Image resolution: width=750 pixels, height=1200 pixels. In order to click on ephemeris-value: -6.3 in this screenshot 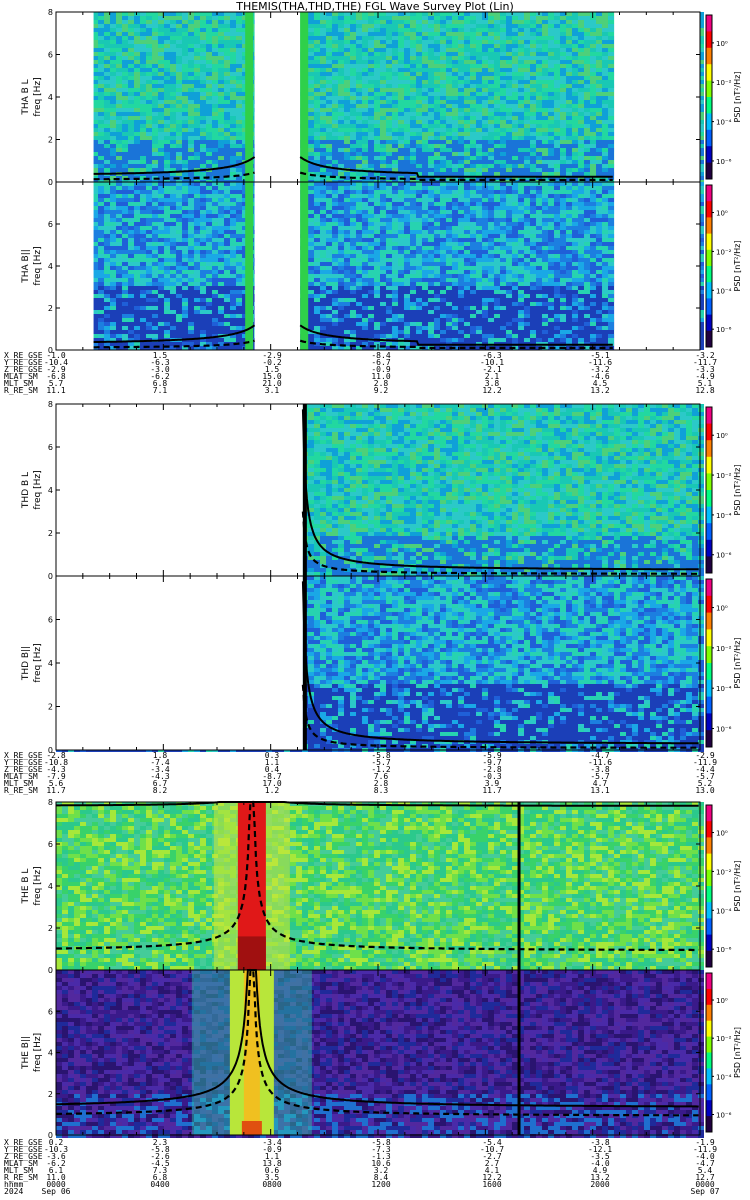, I will do `click(491, 356)`.